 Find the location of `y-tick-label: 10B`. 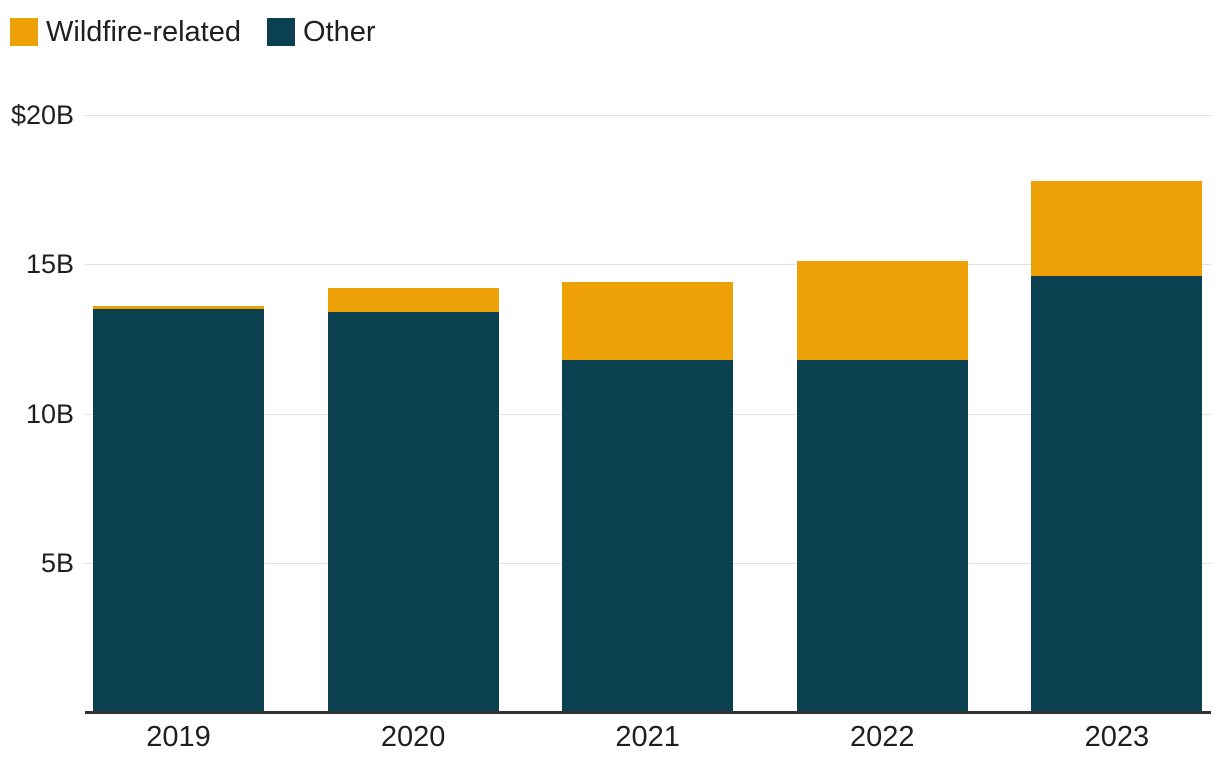

y-tick-label: 10B is located at coordinates (49, 413).